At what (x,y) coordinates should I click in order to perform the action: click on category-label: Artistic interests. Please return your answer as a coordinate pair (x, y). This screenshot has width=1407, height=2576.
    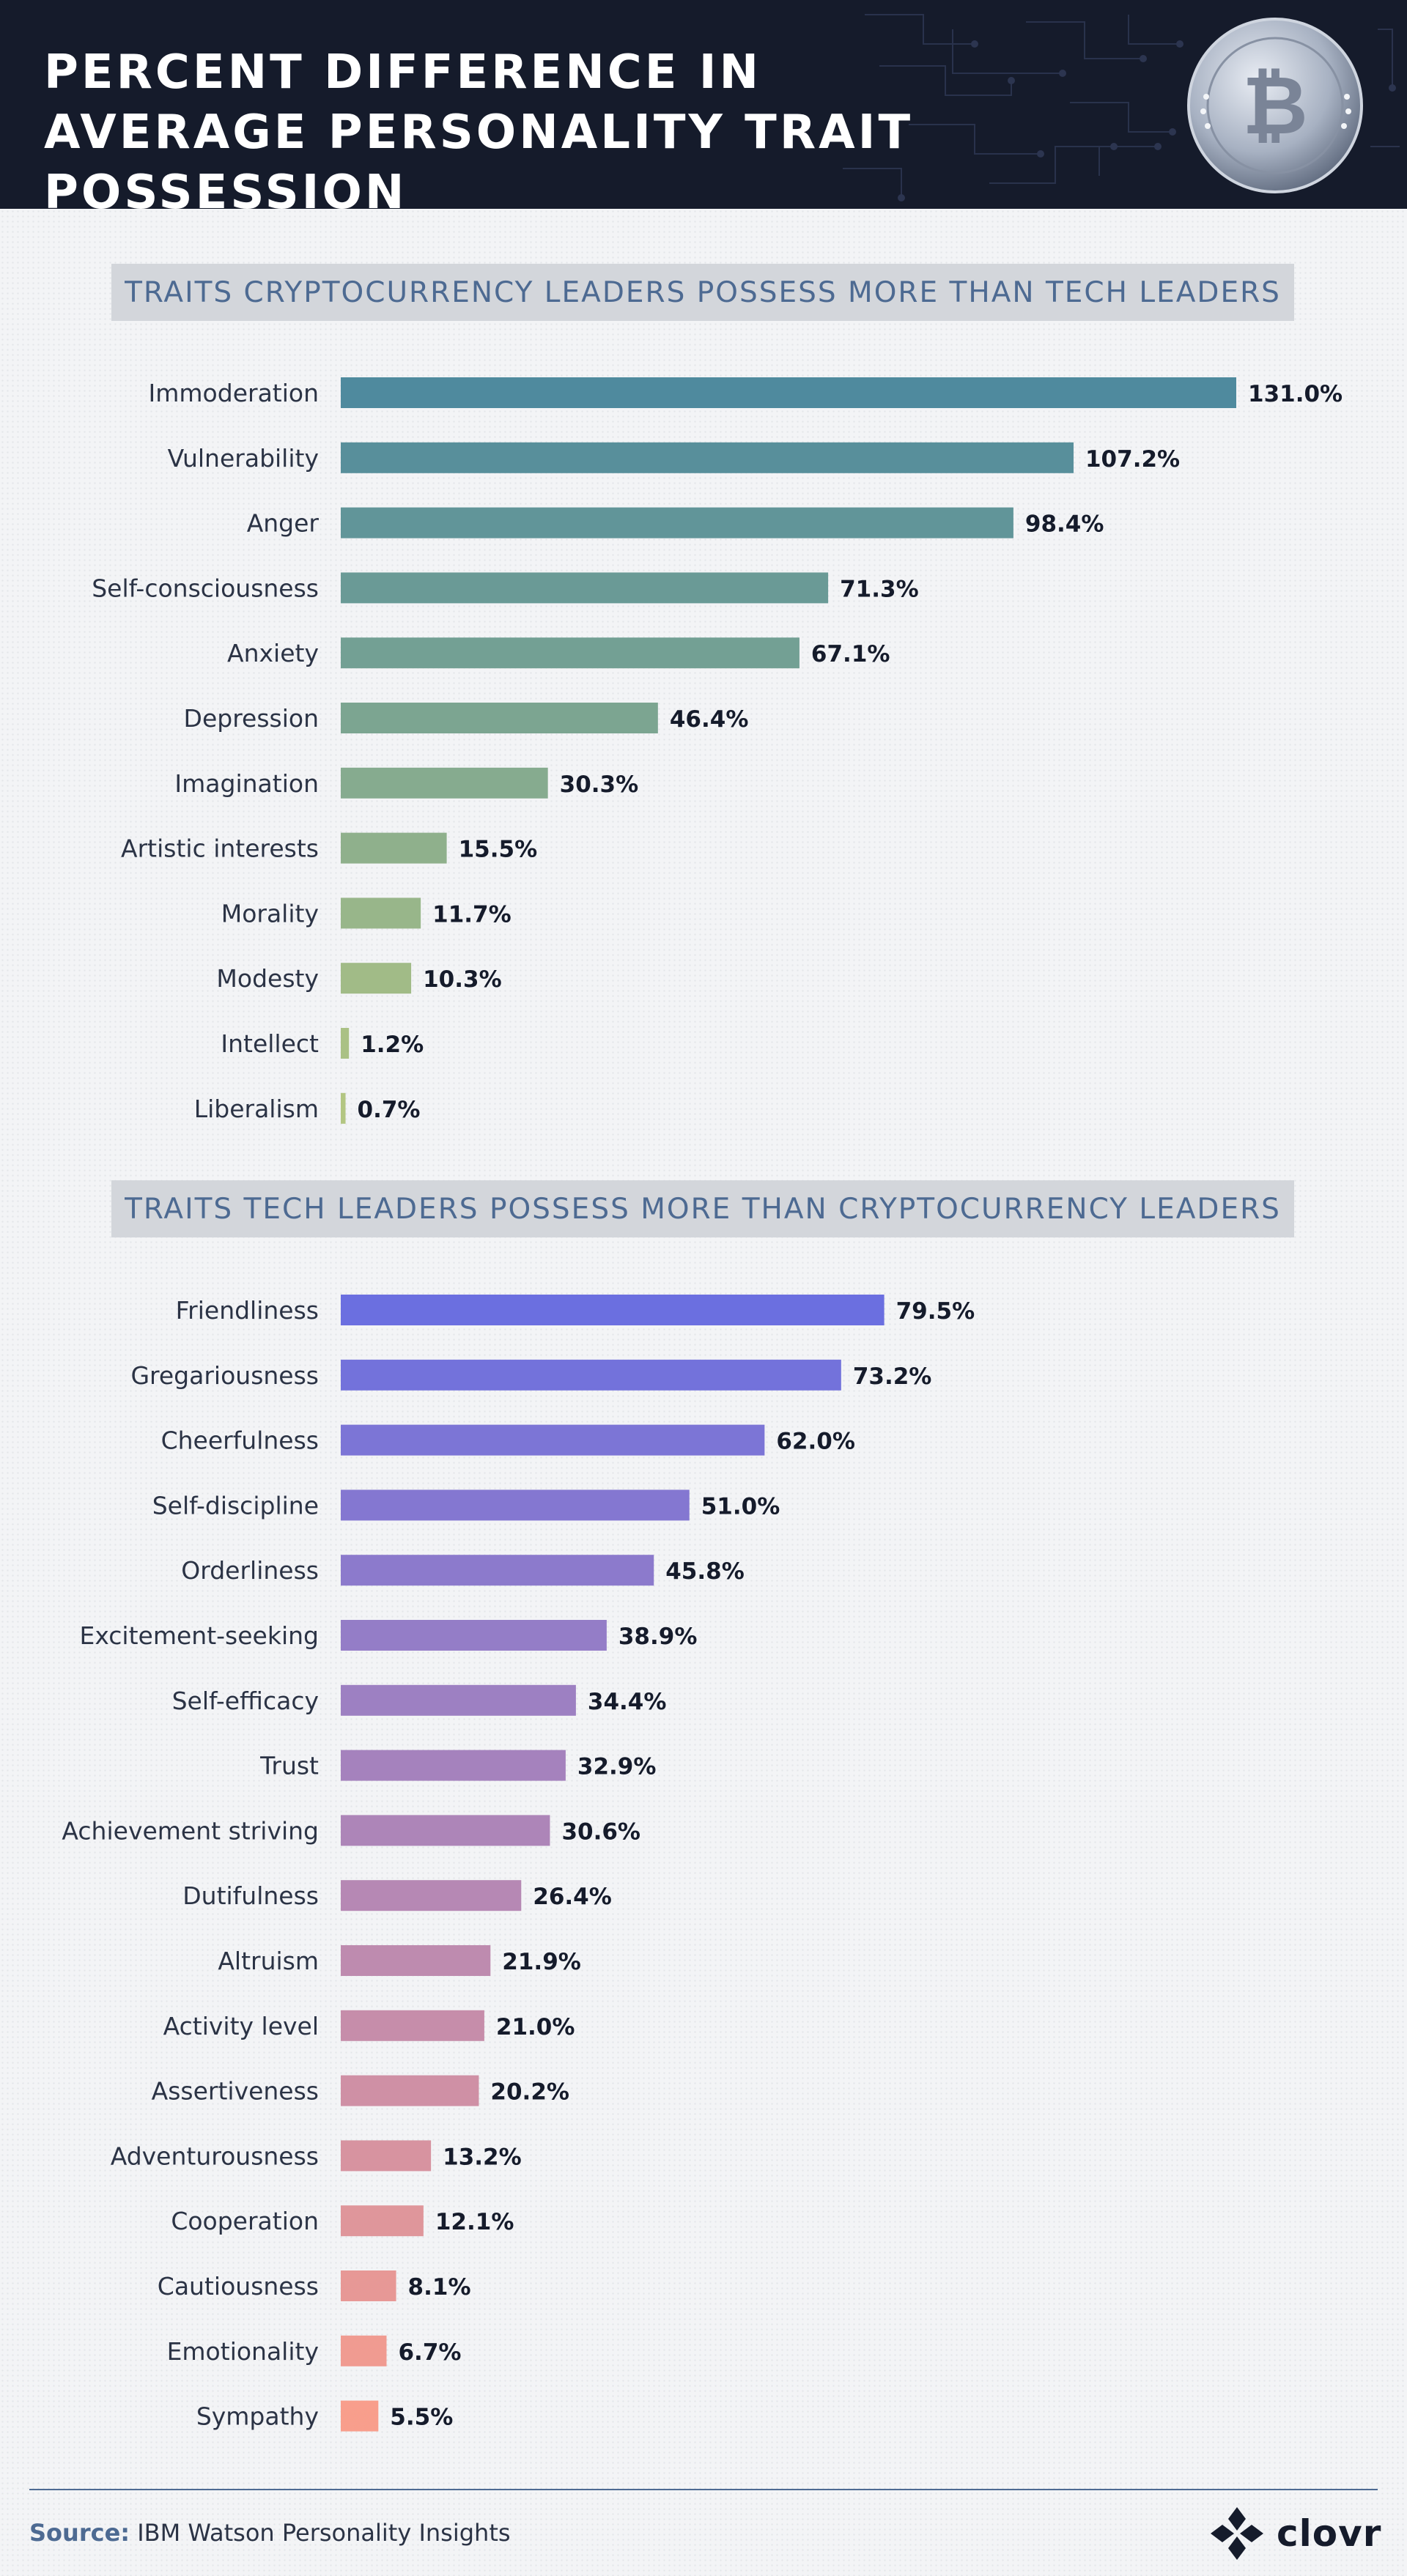
    Looking at the image, I should click on (220, 848).